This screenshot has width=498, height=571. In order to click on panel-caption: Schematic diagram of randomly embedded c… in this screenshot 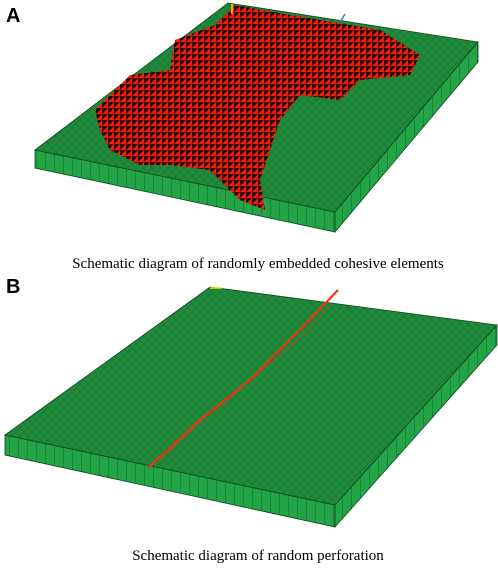, I will do `click(258, 264)`.